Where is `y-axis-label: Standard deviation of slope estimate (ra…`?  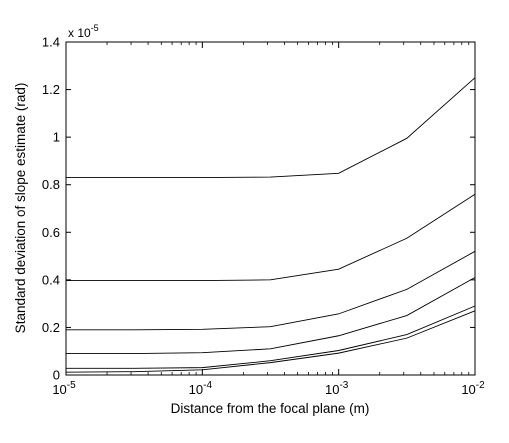 y-axis-label: Standard deviation of slope estimate (ra… is located at coordinates (20, 208).